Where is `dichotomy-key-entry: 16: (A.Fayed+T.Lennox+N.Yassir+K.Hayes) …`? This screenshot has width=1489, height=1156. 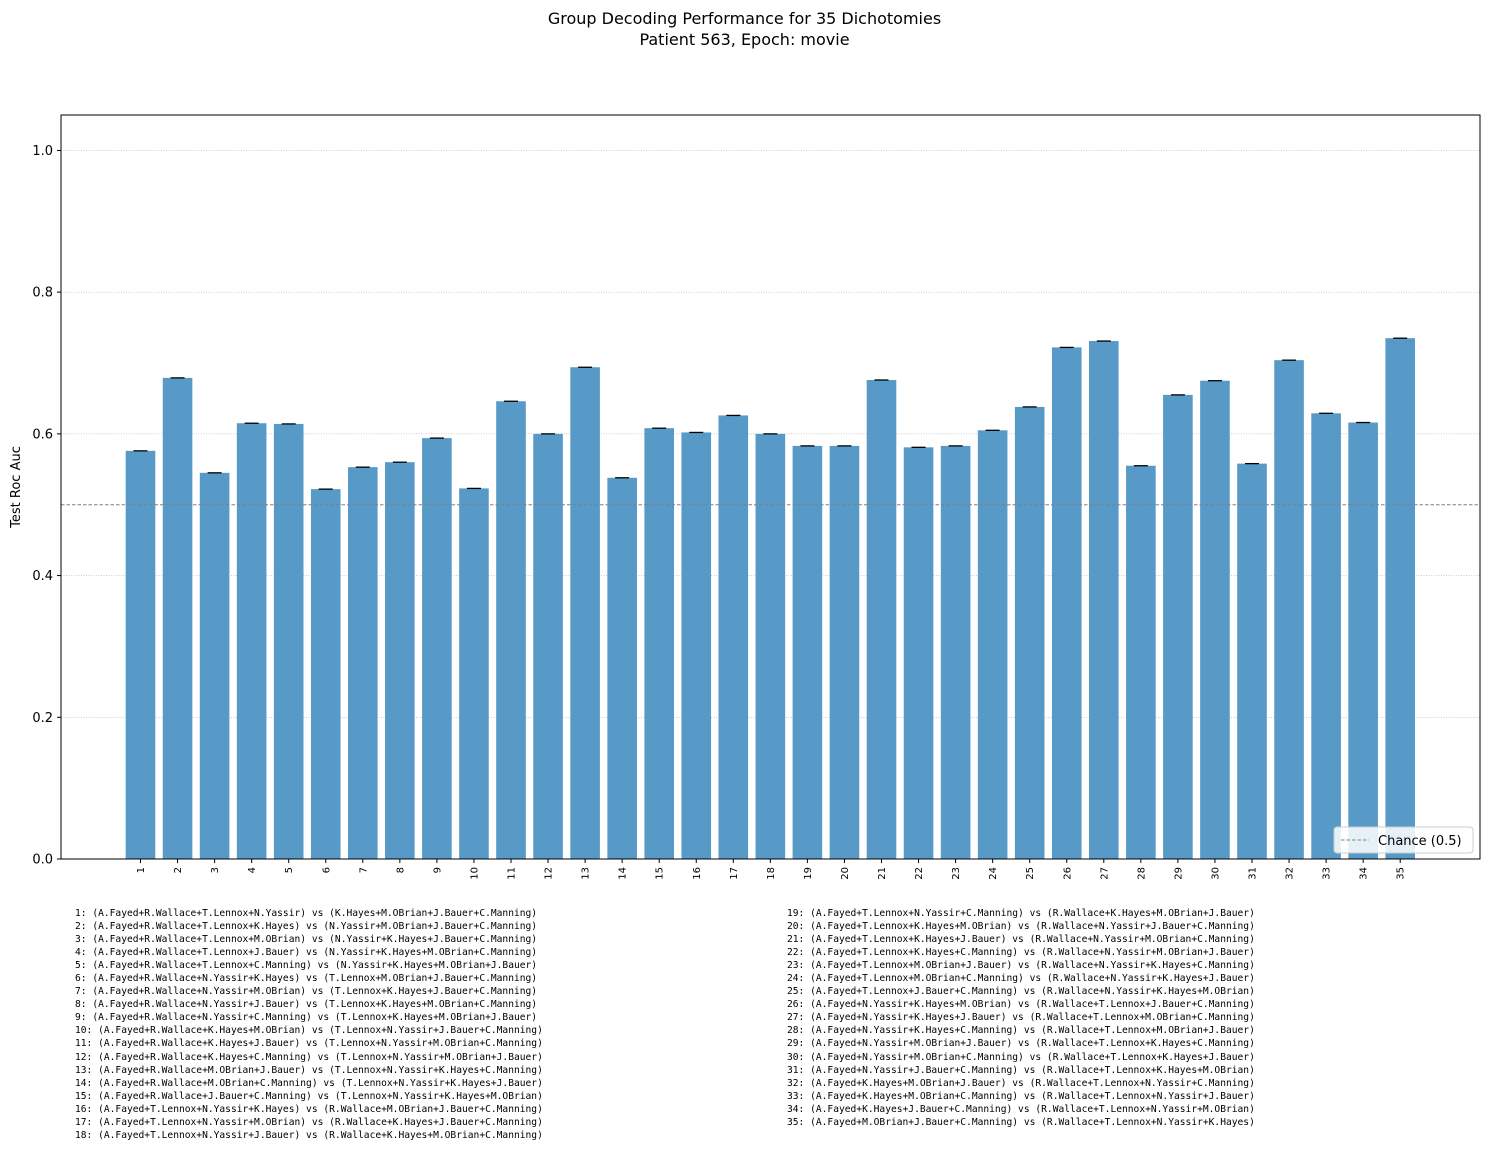
dichotomy-key-entry: 16: (A.Fayed+T.Lennox+N.Yassir+K.Hayes) … is located at coordinates (309, 1109).